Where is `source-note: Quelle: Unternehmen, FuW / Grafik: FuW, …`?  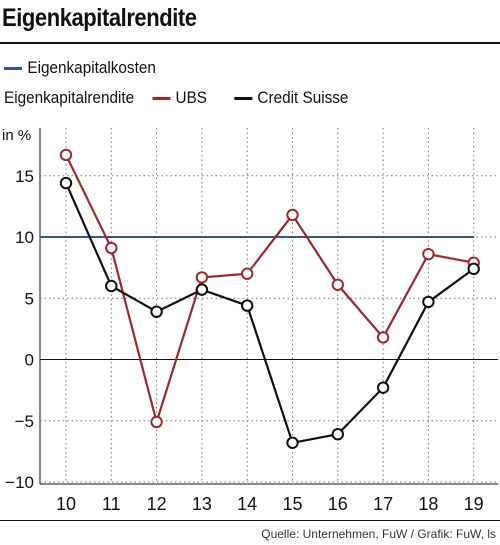
source-note: Quelle: Unternehmen, FuW / Grafik: FuW, … is located at coordinates (378, 534).